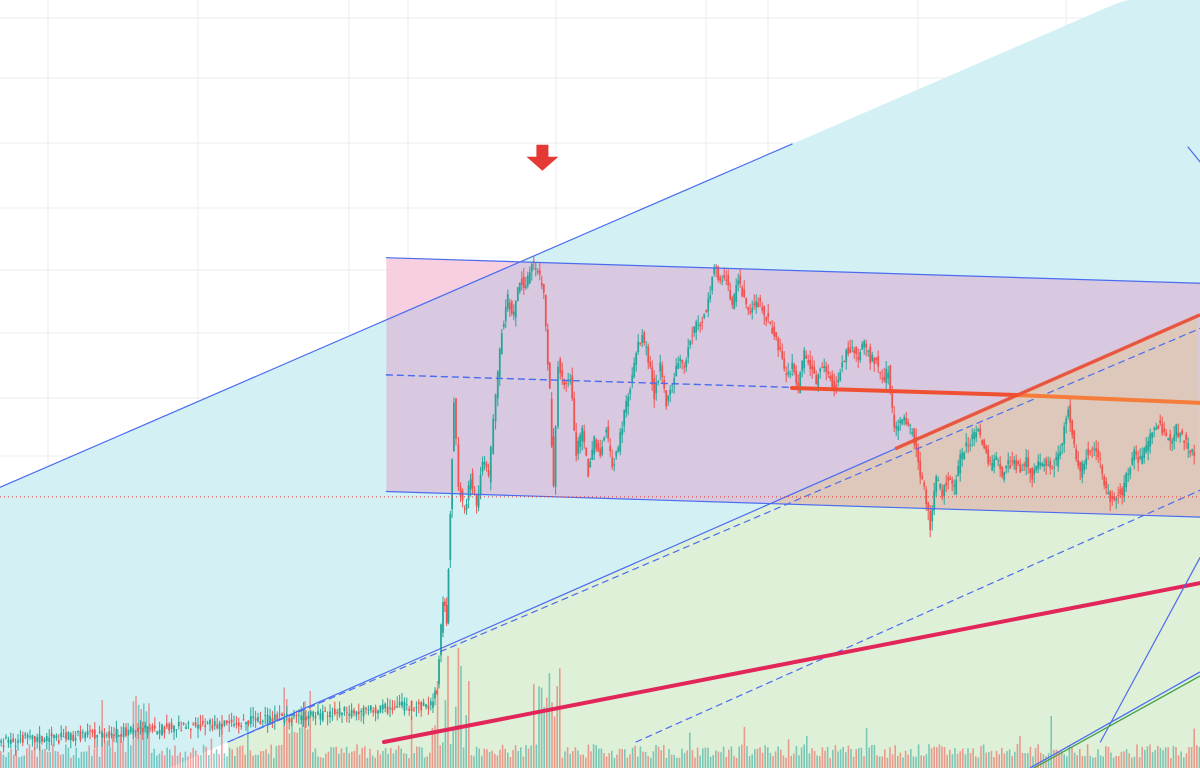 This screenshot has width=1200, height=768. What do you see at coordinates (1109, 399) in the screenshot?
I see `orange-trendline` at bounding box center [1109, 399].